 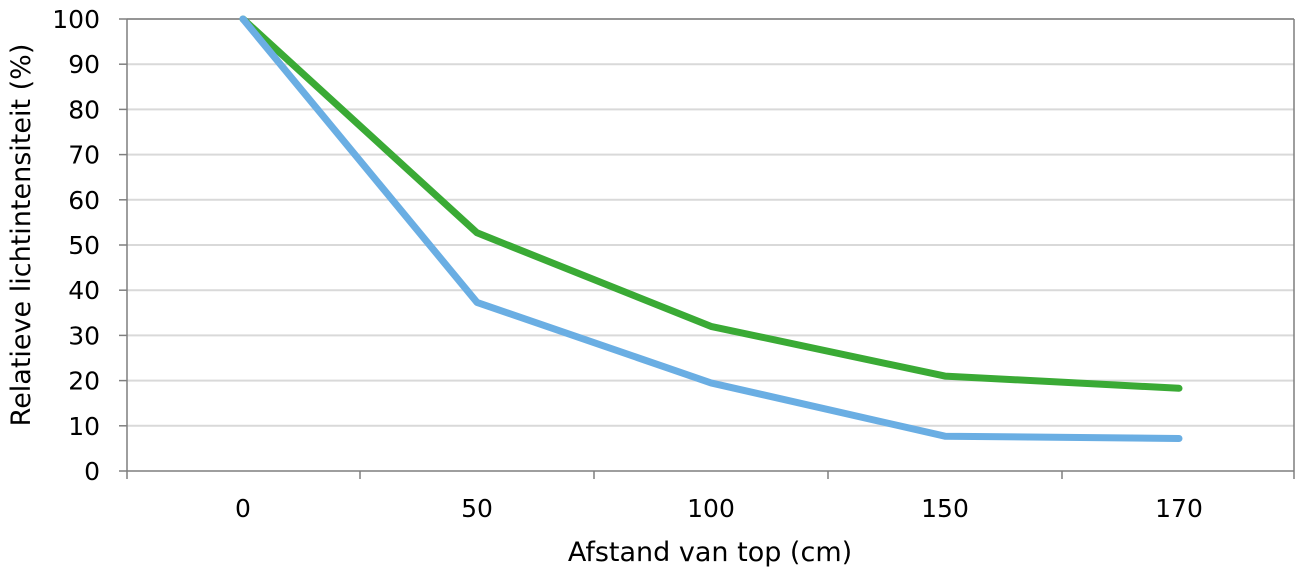 I want to click on y-tick-labels: 0 10 20 30 40 50 60 70 80 90 100, so click(x=76, y=245).